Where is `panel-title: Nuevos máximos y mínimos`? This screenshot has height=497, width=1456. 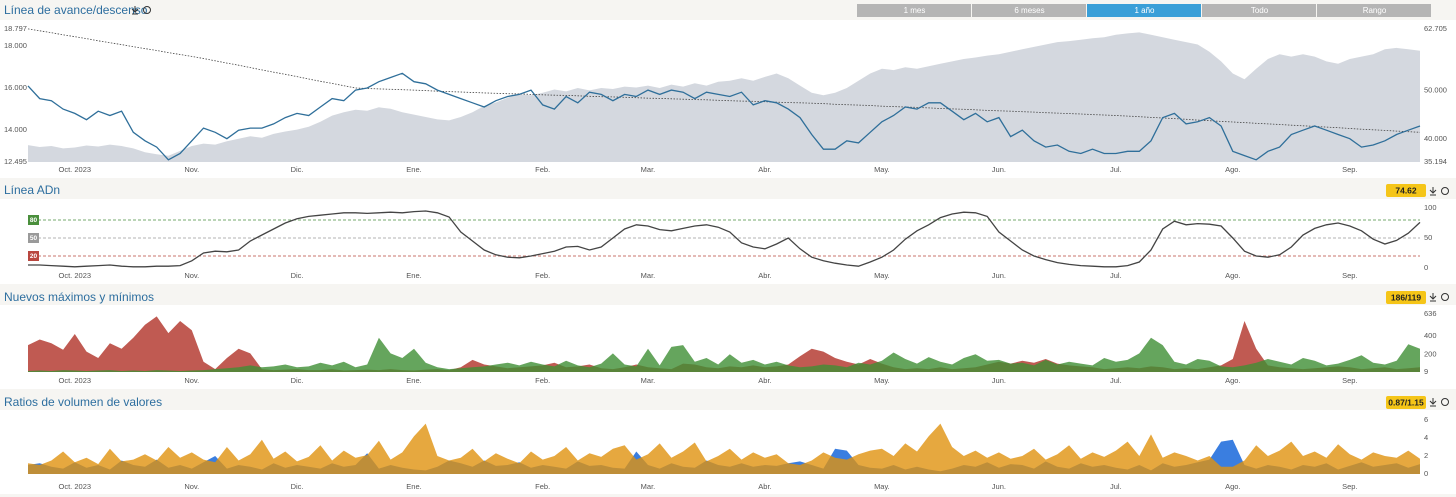 panel-title: Nuevos máximos y mínimos is located at coordinates (79, 297).